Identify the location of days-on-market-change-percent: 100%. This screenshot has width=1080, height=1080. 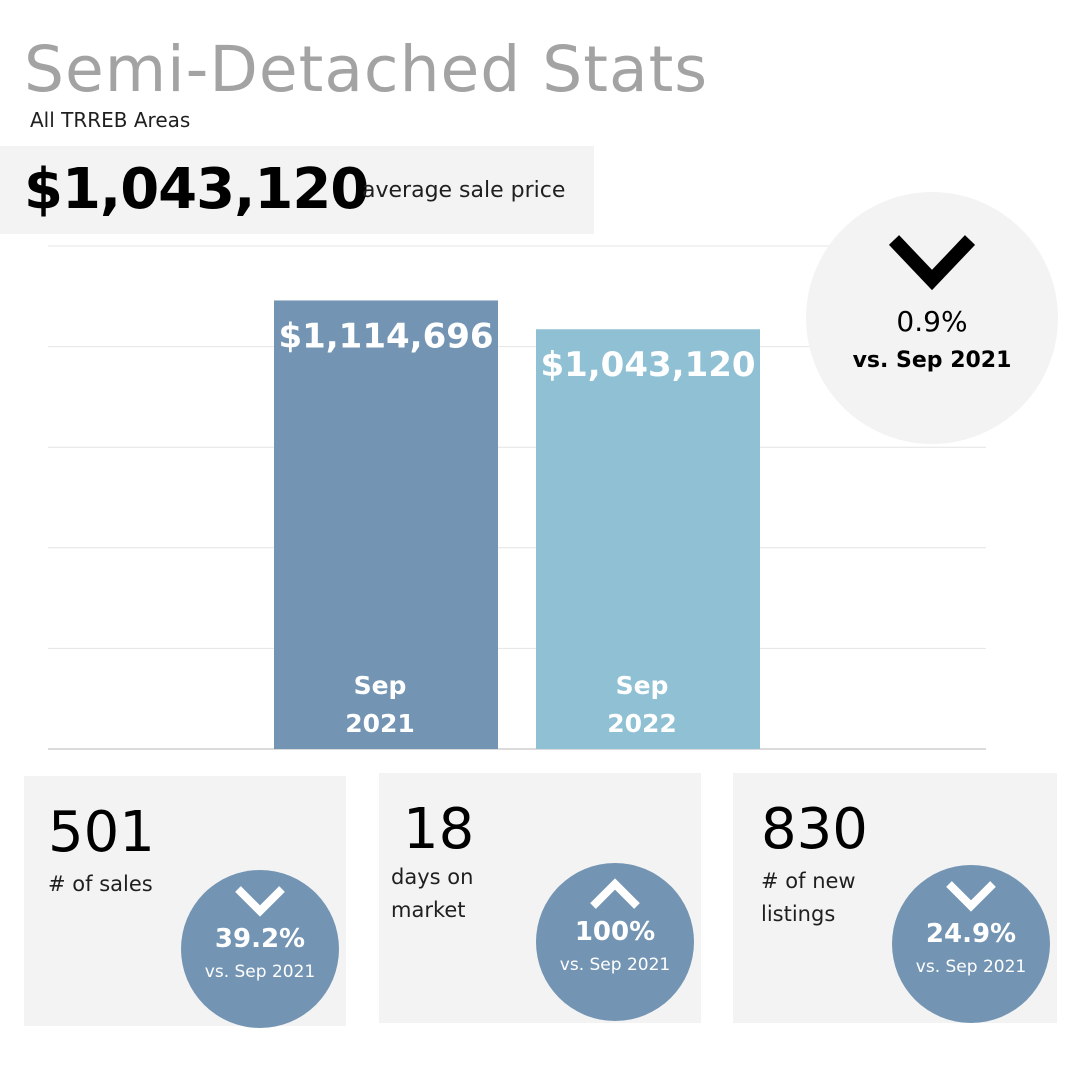
(615, 932).